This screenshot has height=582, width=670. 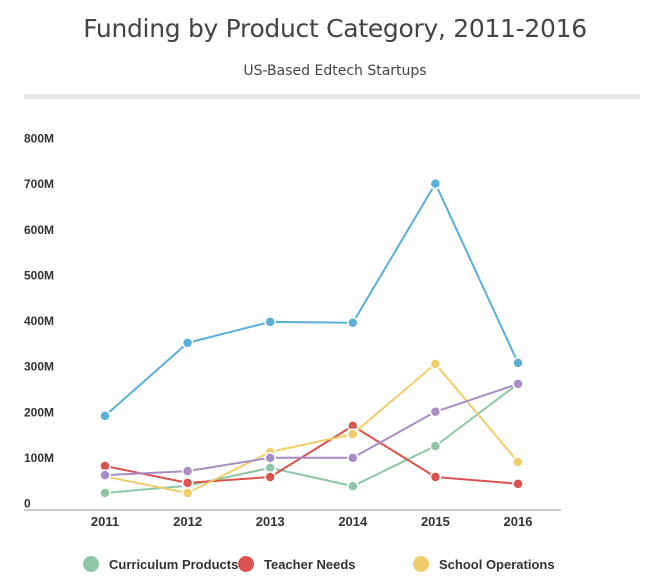 I want to click on x-tick-label: 2016, so click(x=518, y=521).